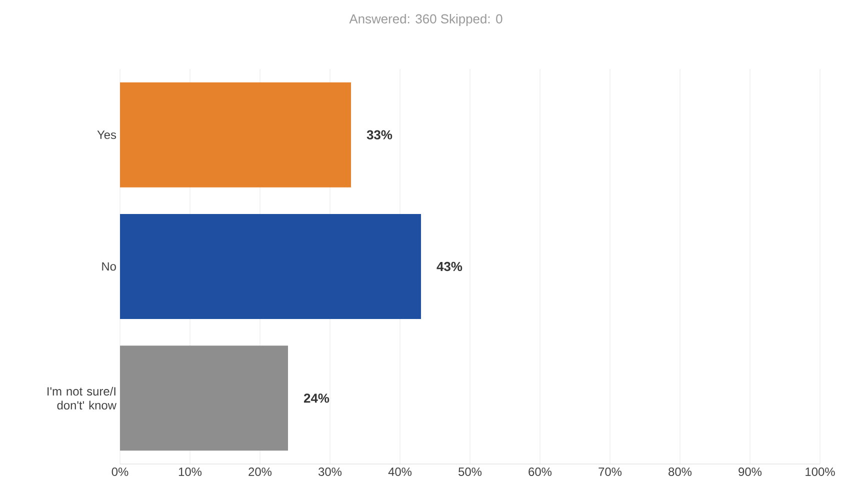 The height and width of the screenshot is (504, 852). I want to click on x-tick-label: 20%, so click(260, 472).